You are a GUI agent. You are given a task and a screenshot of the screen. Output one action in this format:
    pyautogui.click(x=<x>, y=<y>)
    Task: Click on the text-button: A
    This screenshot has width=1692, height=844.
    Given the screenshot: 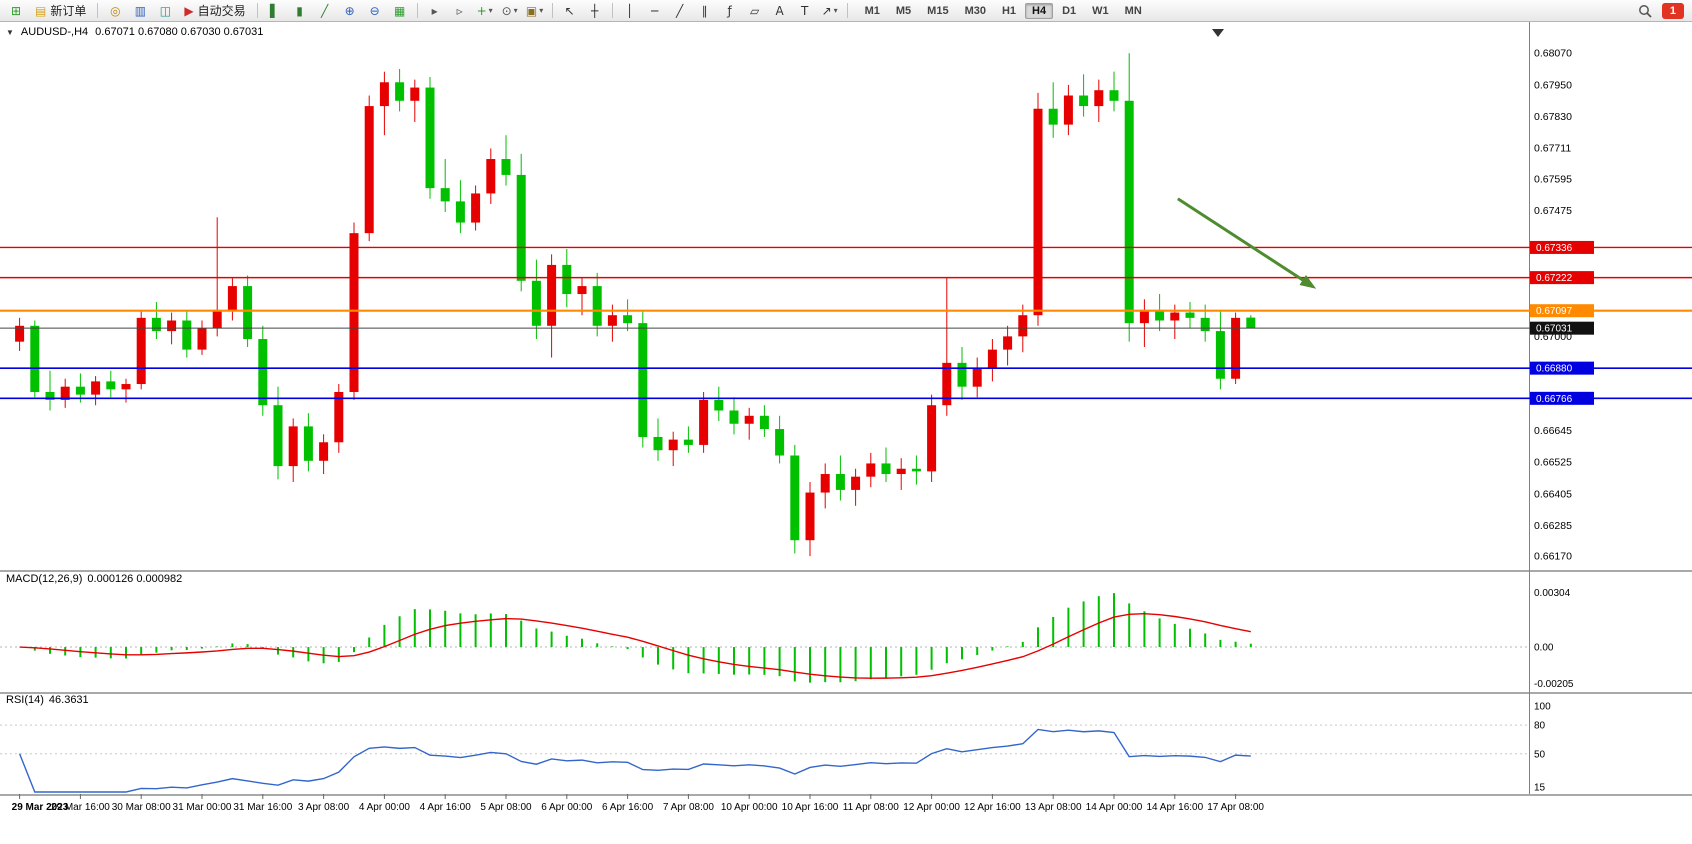 What is the action you would take?
    pyautogui.click(x=780, y=11)
    